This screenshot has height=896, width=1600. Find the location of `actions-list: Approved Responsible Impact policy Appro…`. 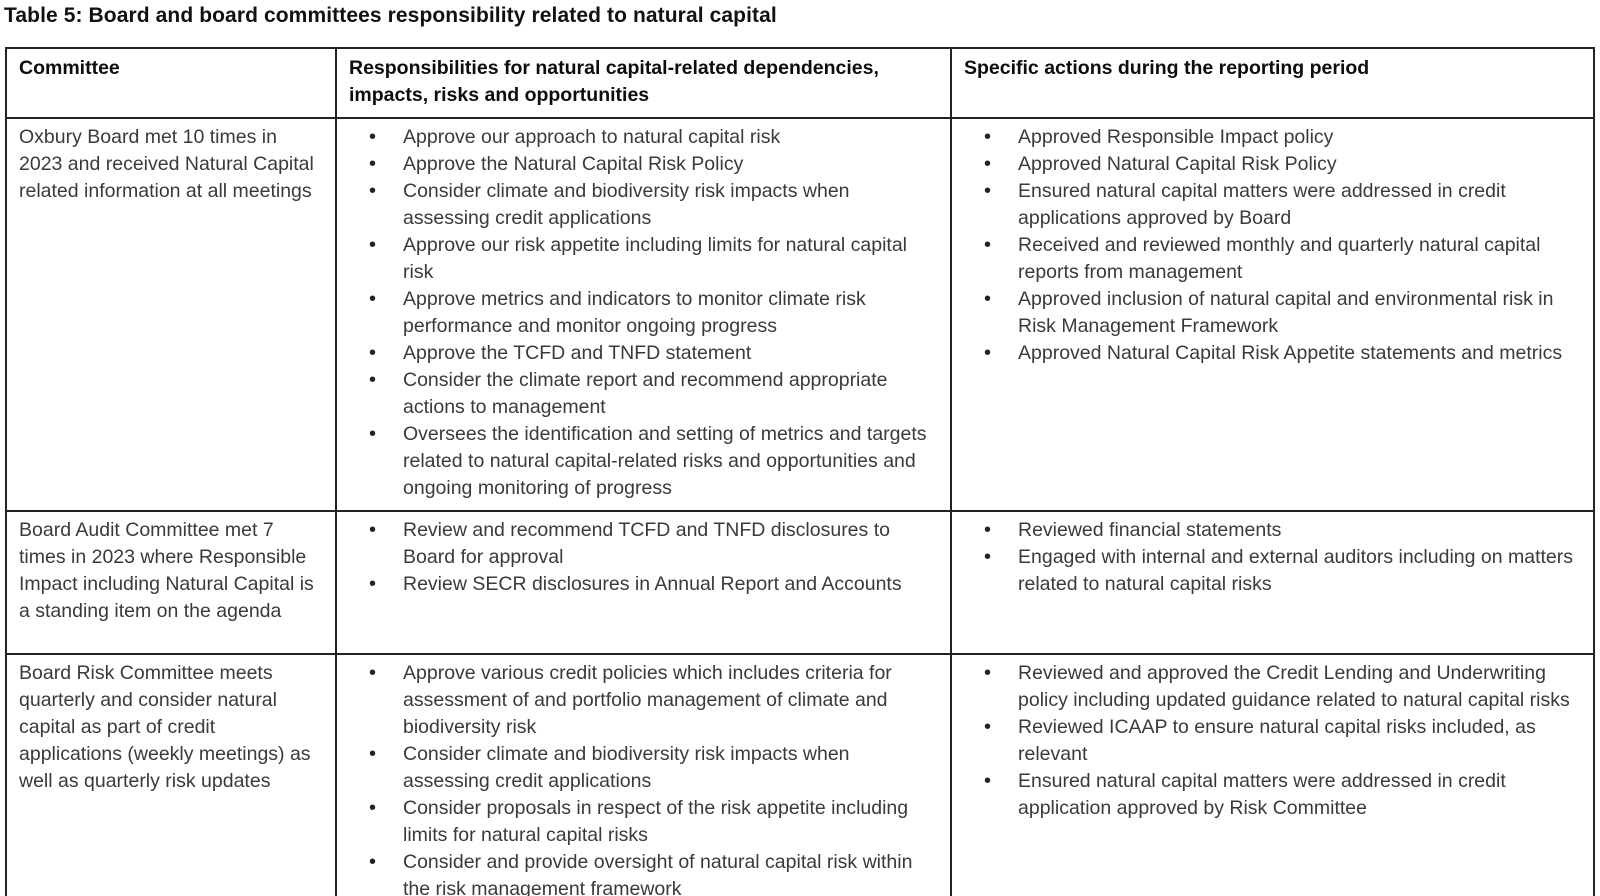

actions-list: Approved Responsible Impact policy Appro… is located at coordinates (1272, 245).